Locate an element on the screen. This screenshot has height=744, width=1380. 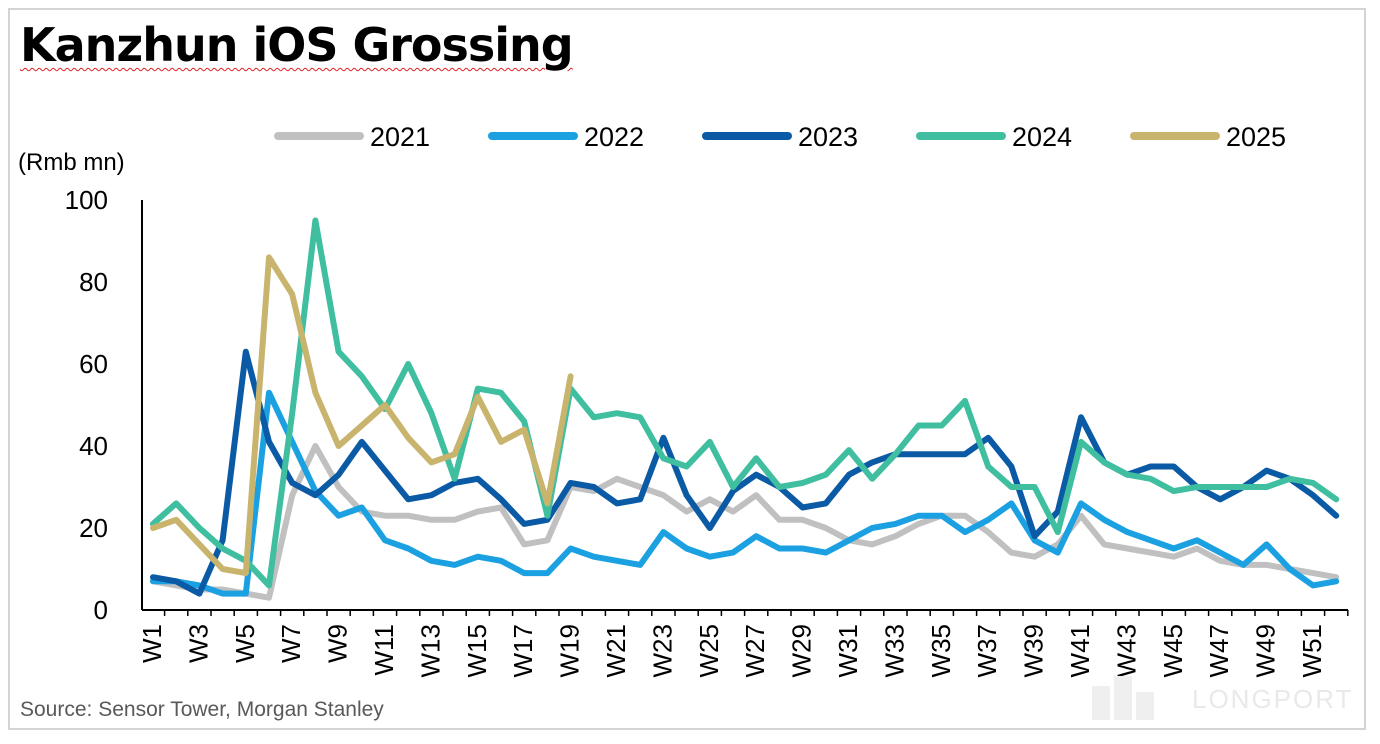
x-tick-label: W47 is located at coordinates (1219, 650).